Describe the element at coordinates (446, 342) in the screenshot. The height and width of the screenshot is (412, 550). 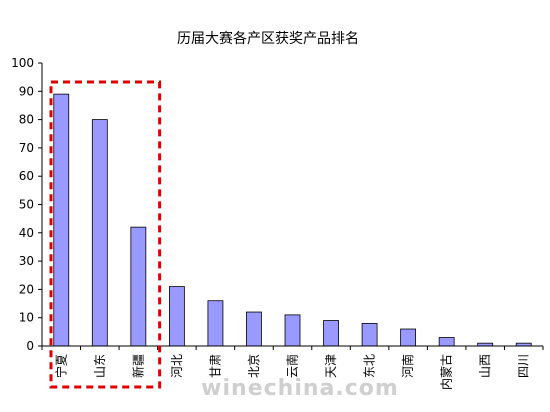
I see `bar-内蒙古` at that location.